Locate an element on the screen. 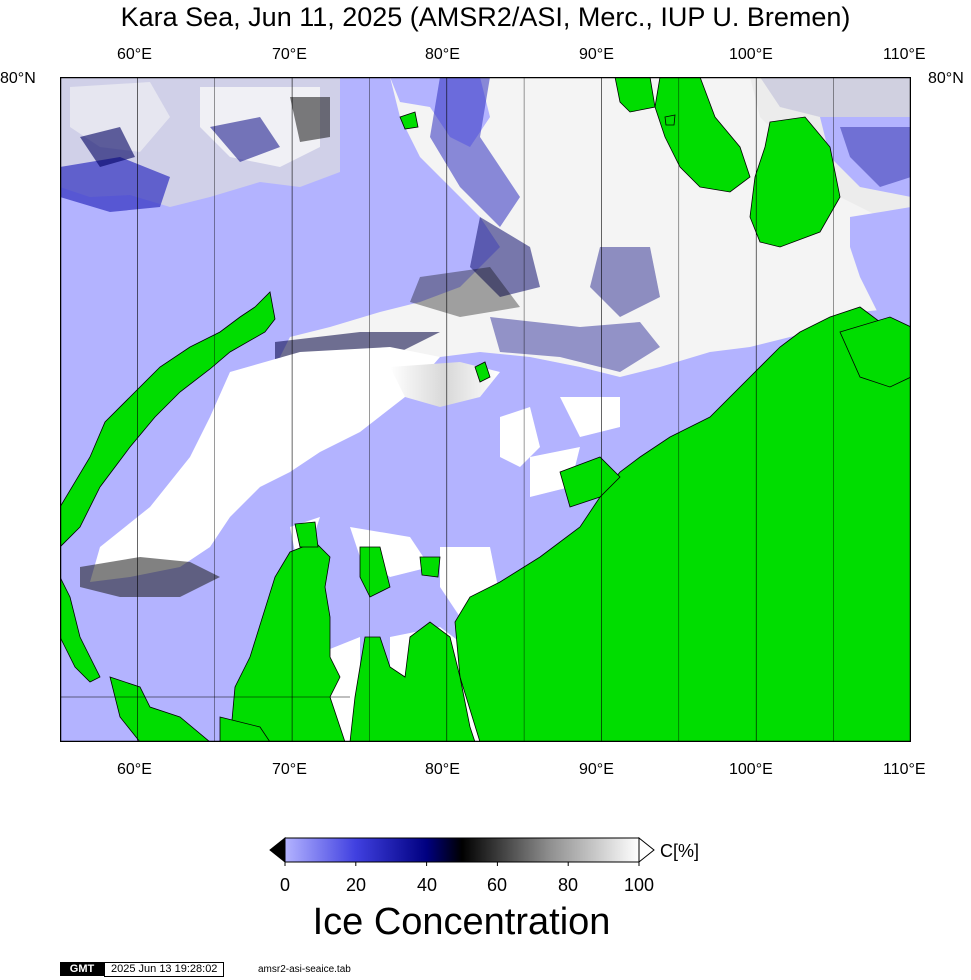 This screenshot has height=980, width=971. bottom-tick-90e: 90°E is located at coordinates (596, 769).